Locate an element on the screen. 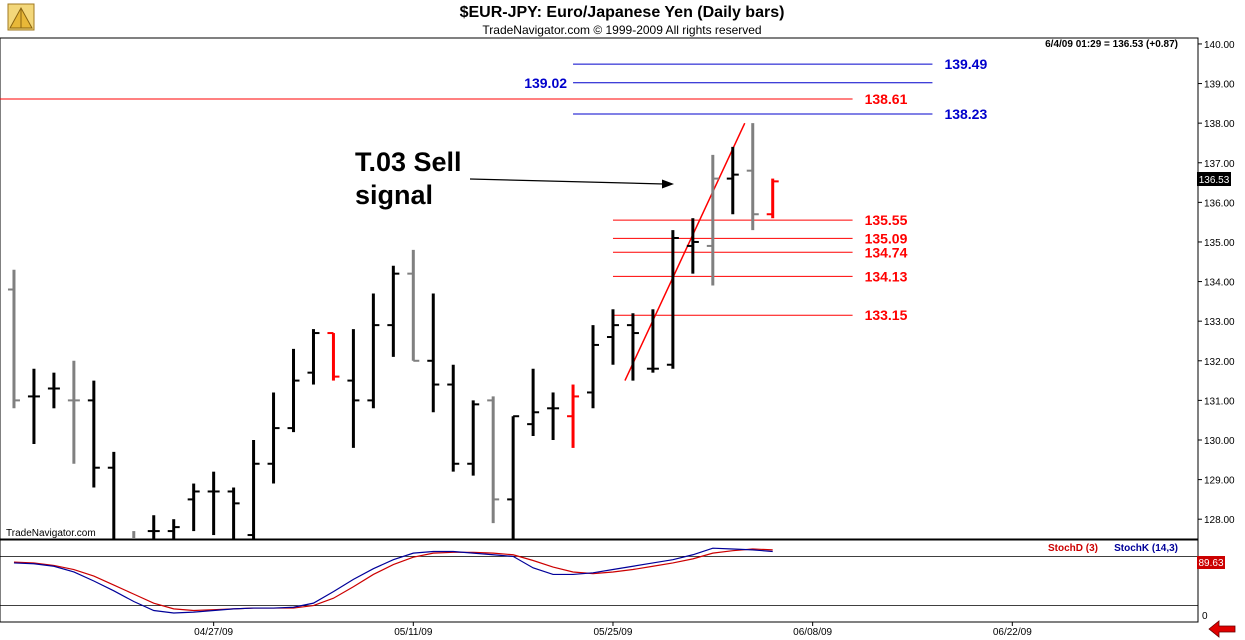 The image size is (1245, 640). stoch-value-marker: 89.63 is located at coordinates (1211, 562).